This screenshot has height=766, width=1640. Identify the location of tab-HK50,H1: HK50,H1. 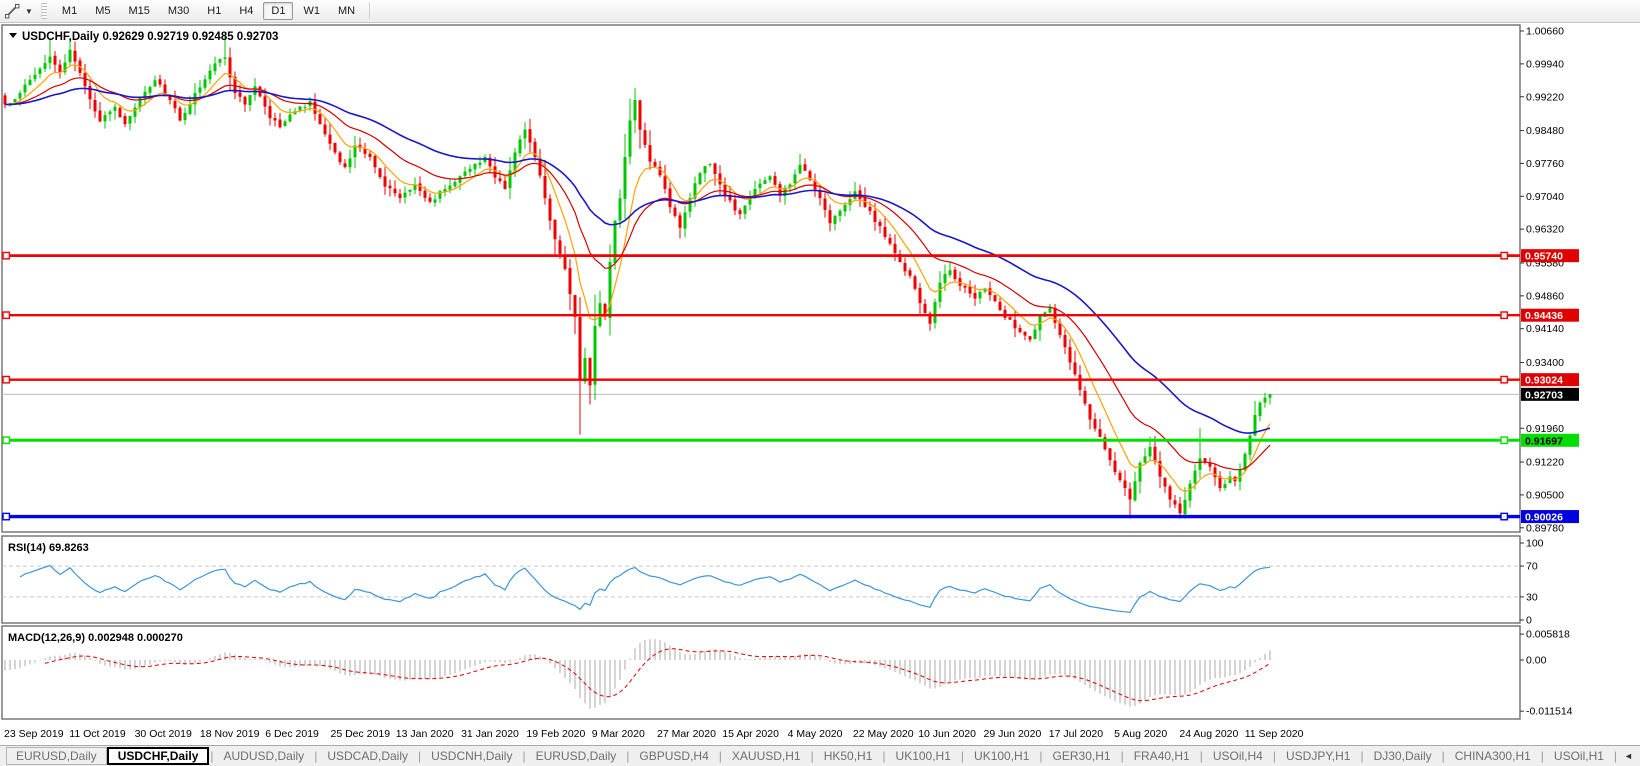
(848, 756).